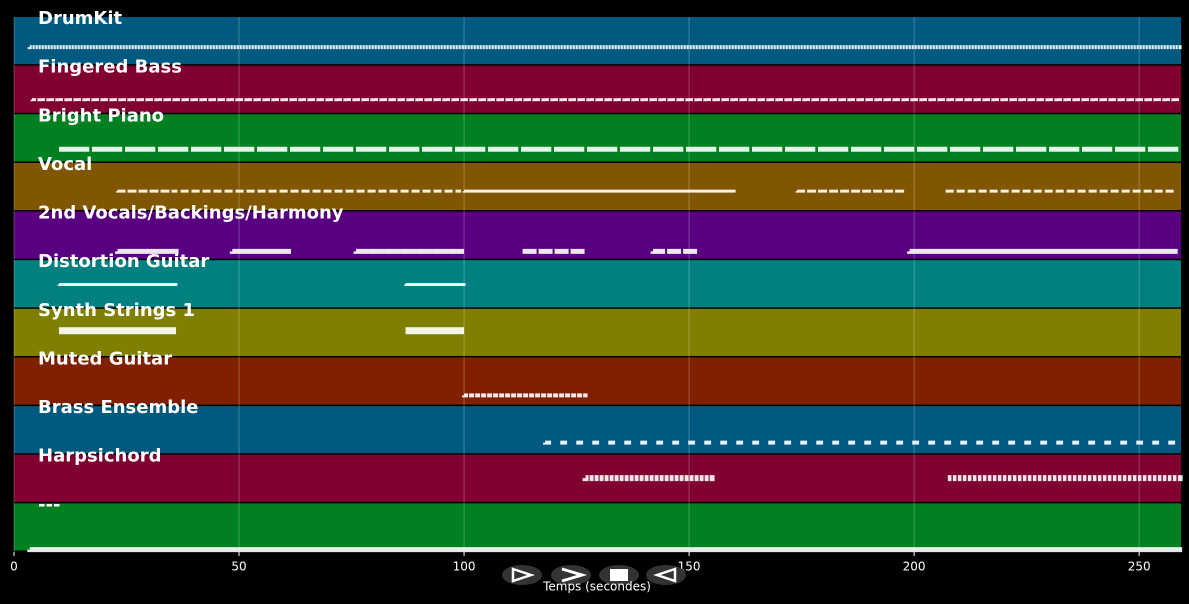 The image size is (1189, 604). I want to click on track-name: ---, so click(49, 504).